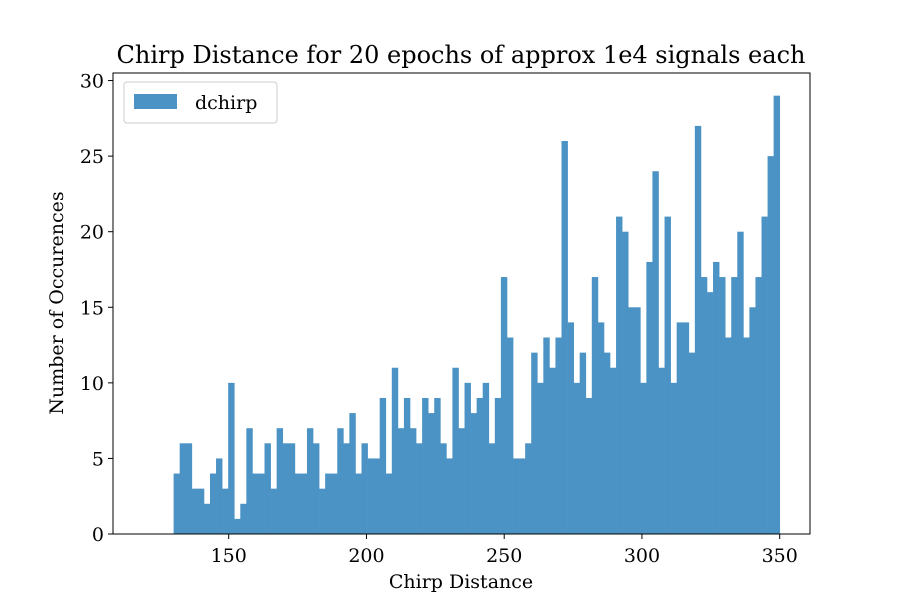 Image resolution: width=900 pixels, height=600 pixels. Describe the element at coordinates (92, 308) in the screenshot. I see `y-tick-label: 15` at that location.